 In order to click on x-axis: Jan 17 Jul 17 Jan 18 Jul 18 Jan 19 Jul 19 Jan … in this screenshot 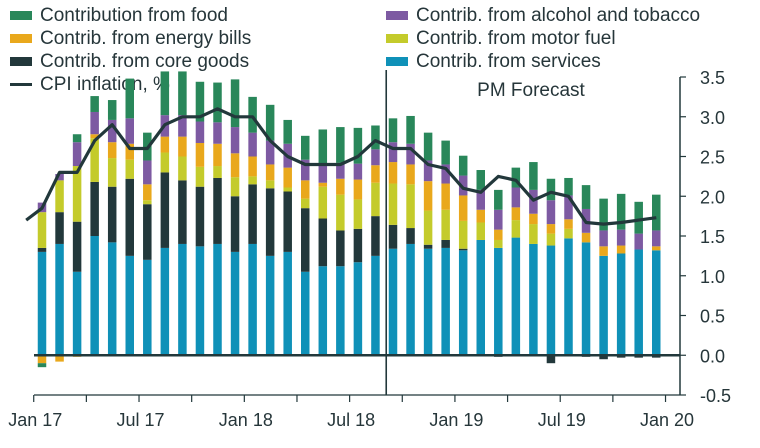, I will do `click(351, 412)`.